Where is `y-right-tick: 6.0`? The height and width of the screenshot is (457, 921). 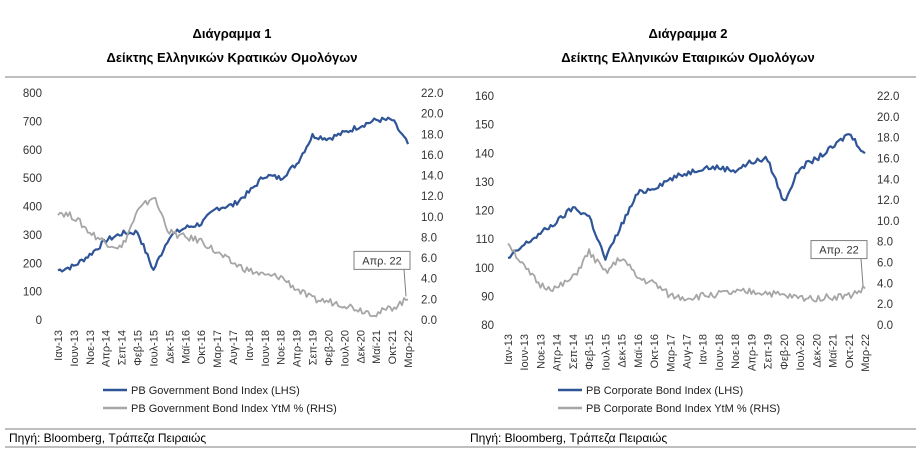
y-right-tick: 6.0 is located at coordinates (885, 264).